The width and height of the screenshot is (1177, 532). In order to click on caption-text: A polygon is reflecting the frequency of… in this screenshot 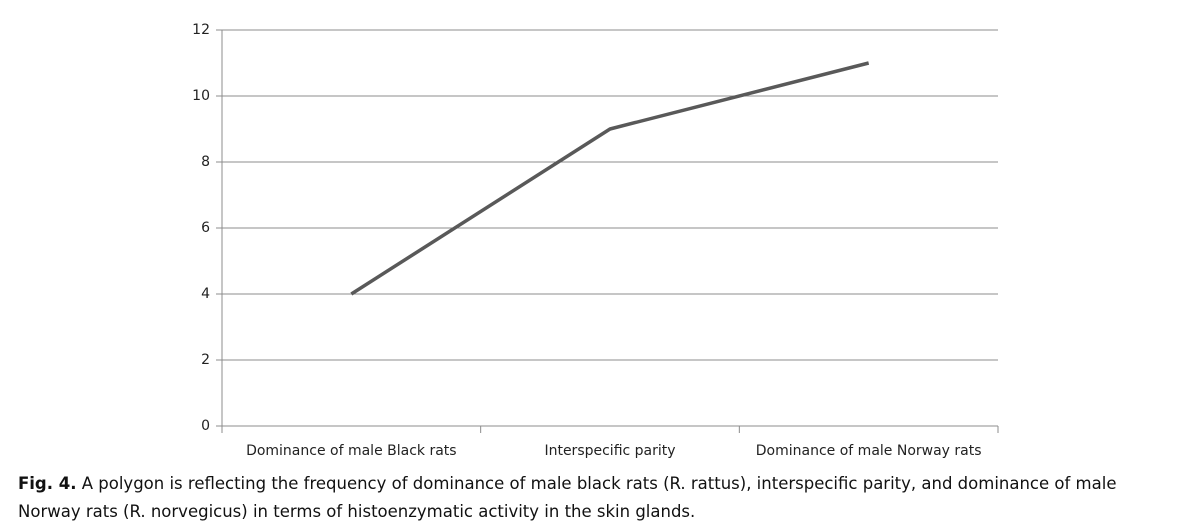, I will do `click(567, 497)`.